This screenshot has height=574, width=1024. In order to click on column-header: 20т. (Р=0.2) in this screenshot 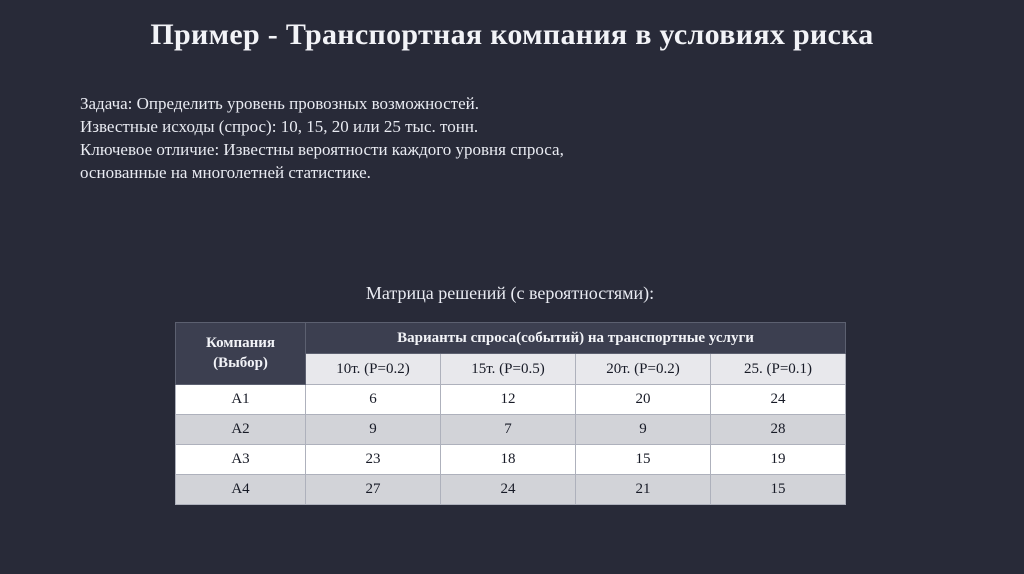, I will do `click(643, 369)`.